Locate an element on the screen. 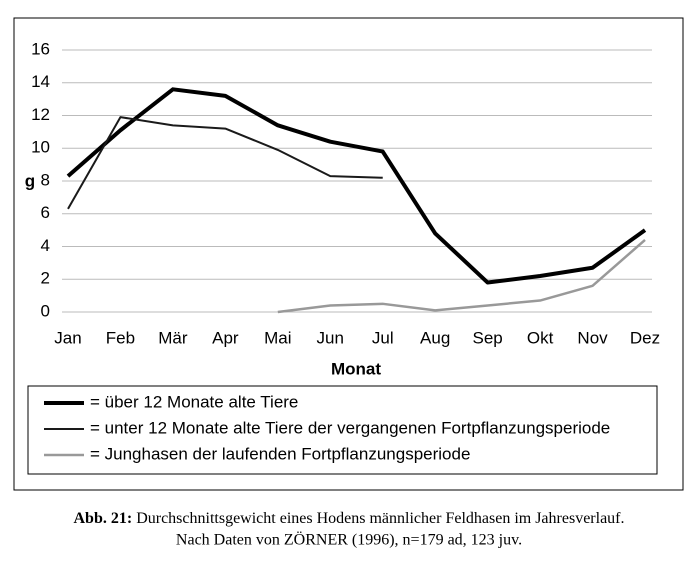 The width and height of the screenshot is (699, 571). x-tick-label: Dez is located at coordinates (645, 337).